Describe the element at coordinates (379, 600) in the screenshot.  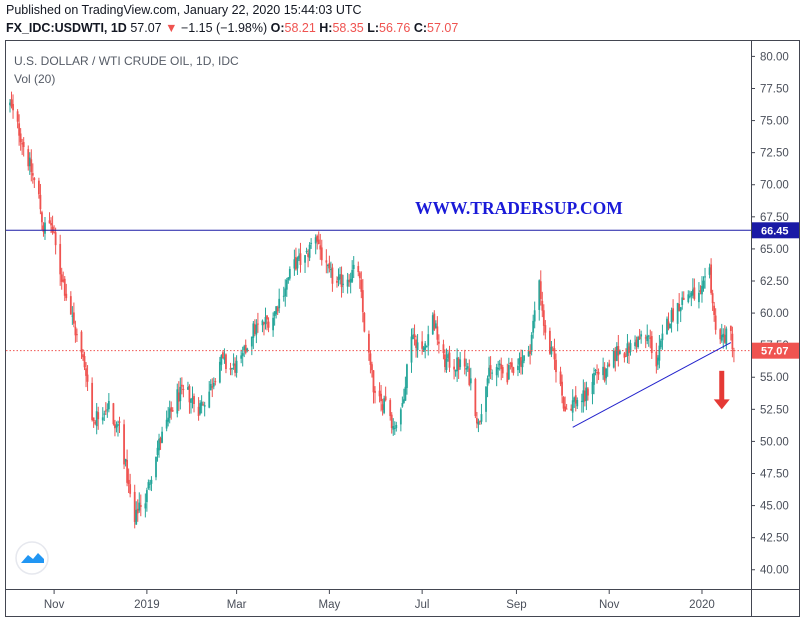
I see `time-axis-ticks: Nov 2019 Mar May Jul Sep Nov 2020` at that location.